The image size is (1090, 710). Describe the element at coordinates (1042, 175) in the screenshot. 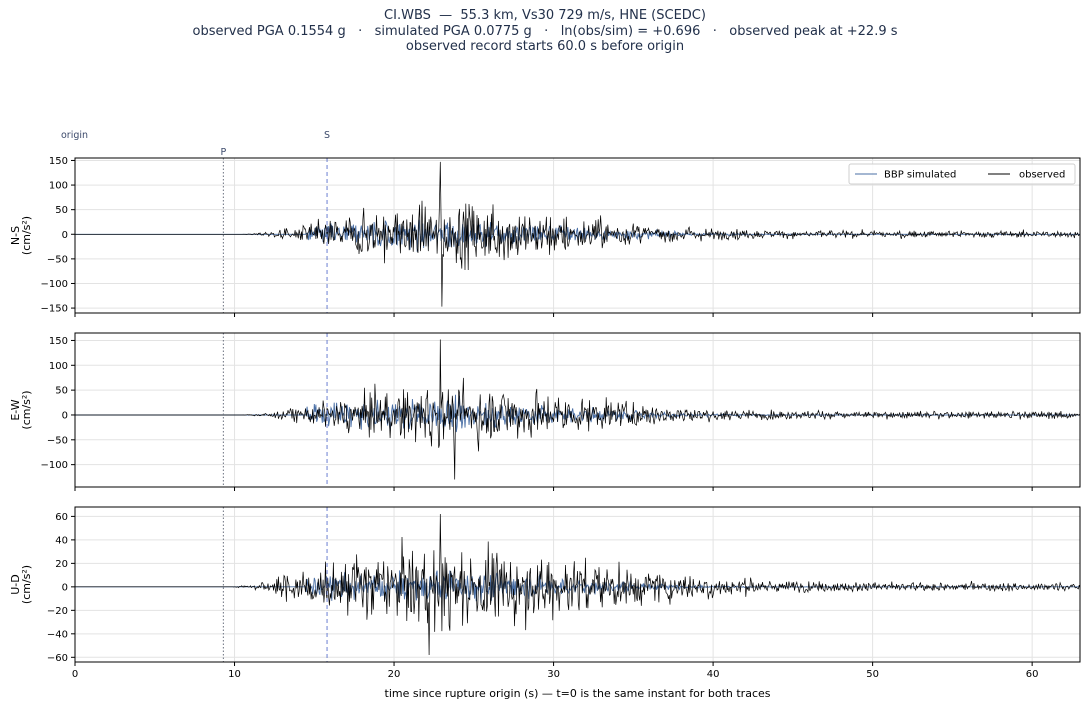

I see `legend-label-observed: observed` at that location.